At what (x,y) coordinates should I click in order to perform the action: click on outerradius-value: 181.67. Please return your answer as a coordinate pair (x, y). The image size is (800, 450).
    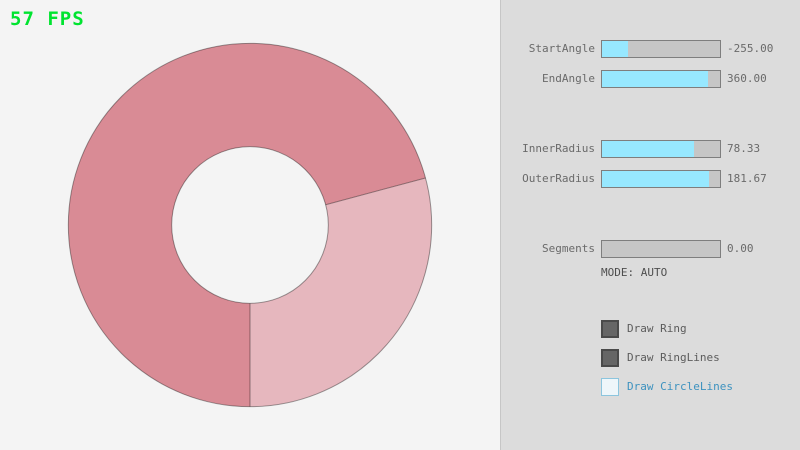
    Looking at the image, I should click on (747, 178).